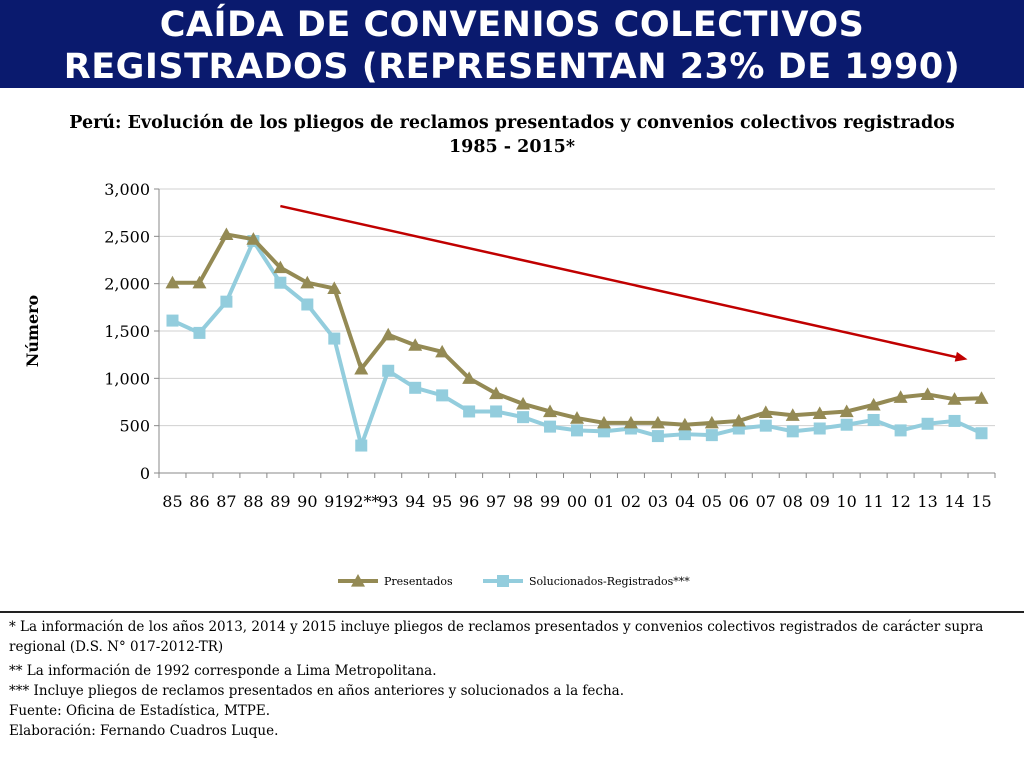  I want to click on x-tick-label: 88, so click(253, 501).